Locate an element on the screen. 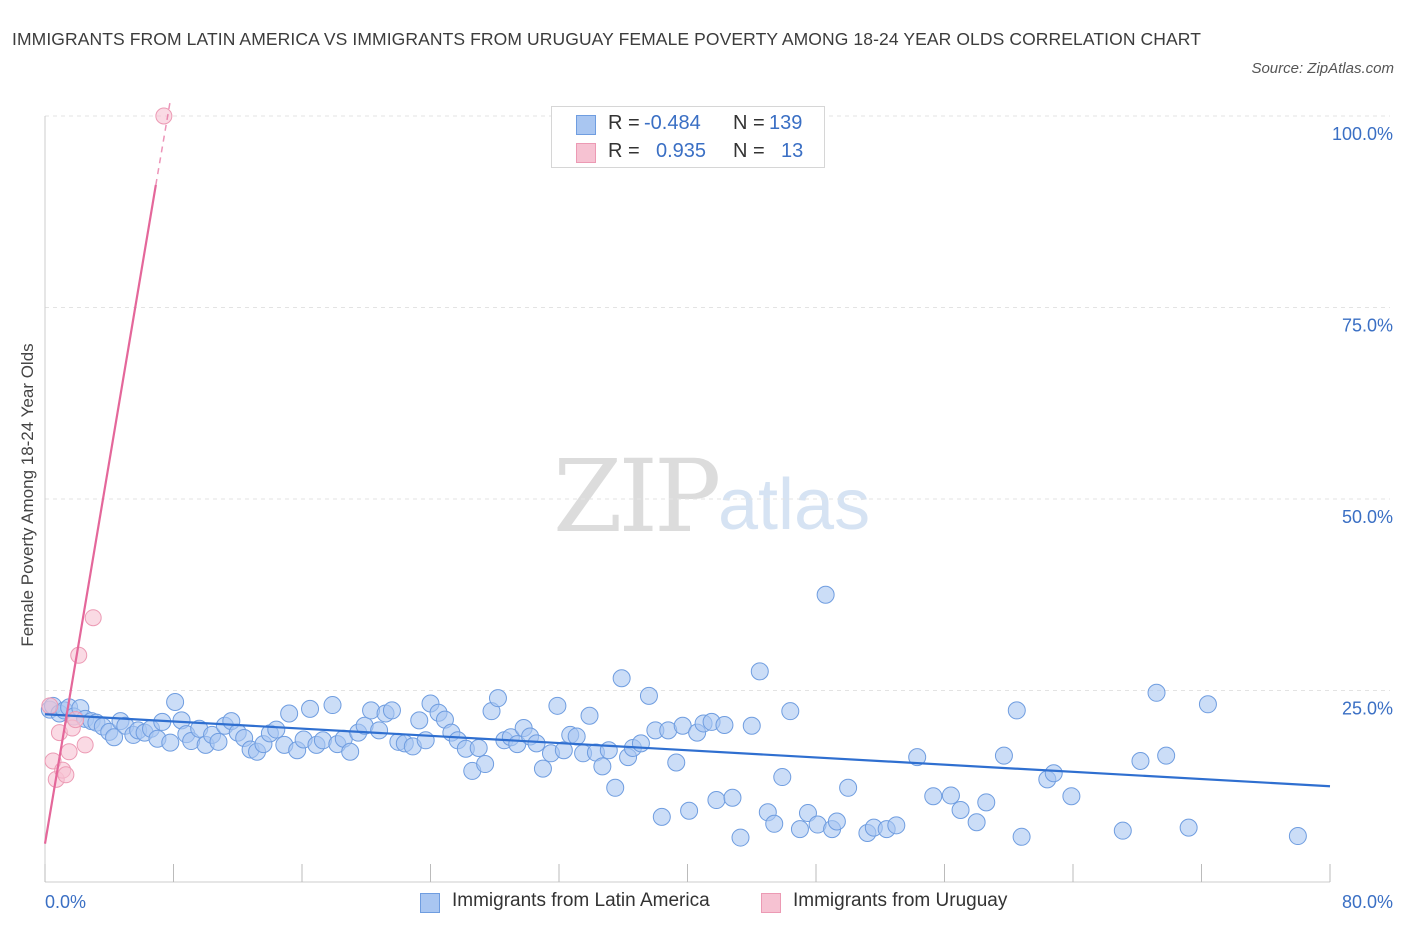 The width and height of the screenshot is (1406, 930). source-label: Source: ZipAtlas.com is located at coordinates (1322, 68).